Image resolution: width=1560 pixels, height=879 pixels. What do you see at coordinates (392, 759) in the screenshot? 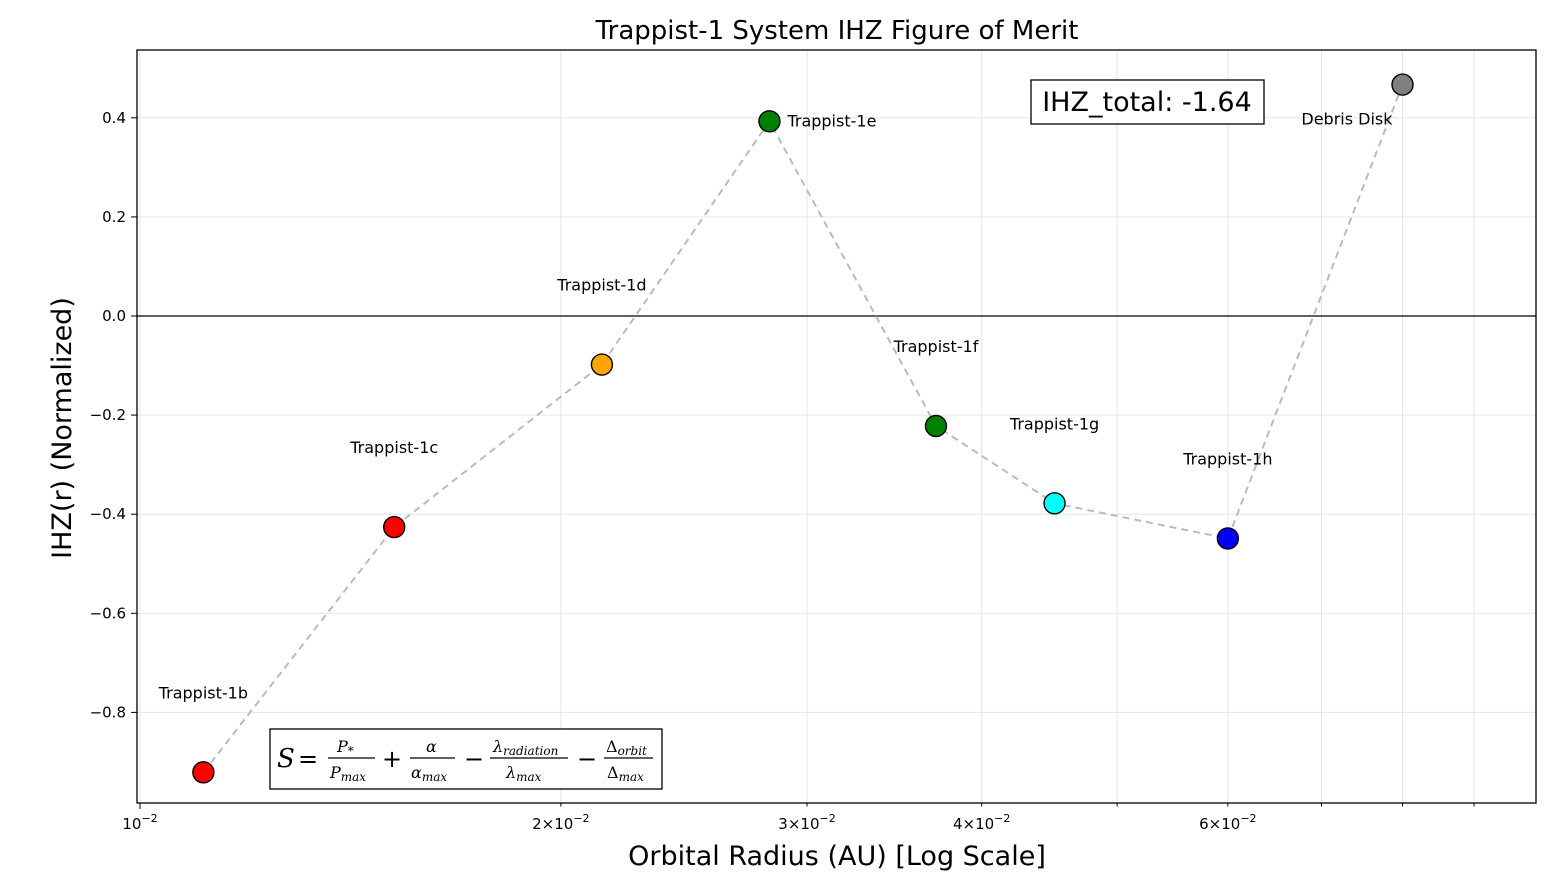
I see `formula-plus: +` at bounding box center [392, 759].